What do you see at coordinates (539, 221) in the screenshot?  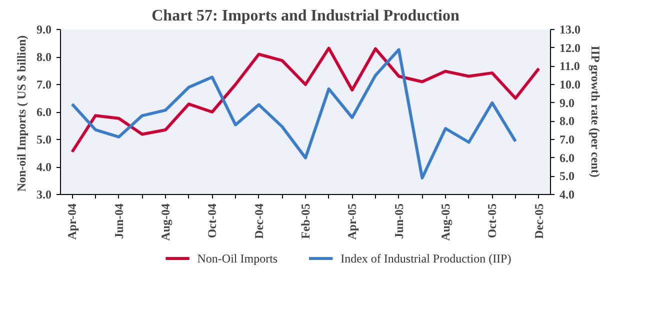 I see `x-tick-label: Dec-05` at bounding box center [539, 221].